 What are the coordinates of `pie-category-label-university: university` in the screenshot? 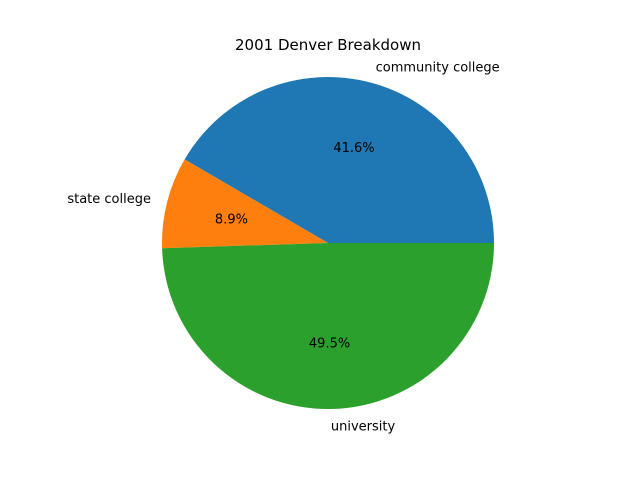 It's located at (363, 427).